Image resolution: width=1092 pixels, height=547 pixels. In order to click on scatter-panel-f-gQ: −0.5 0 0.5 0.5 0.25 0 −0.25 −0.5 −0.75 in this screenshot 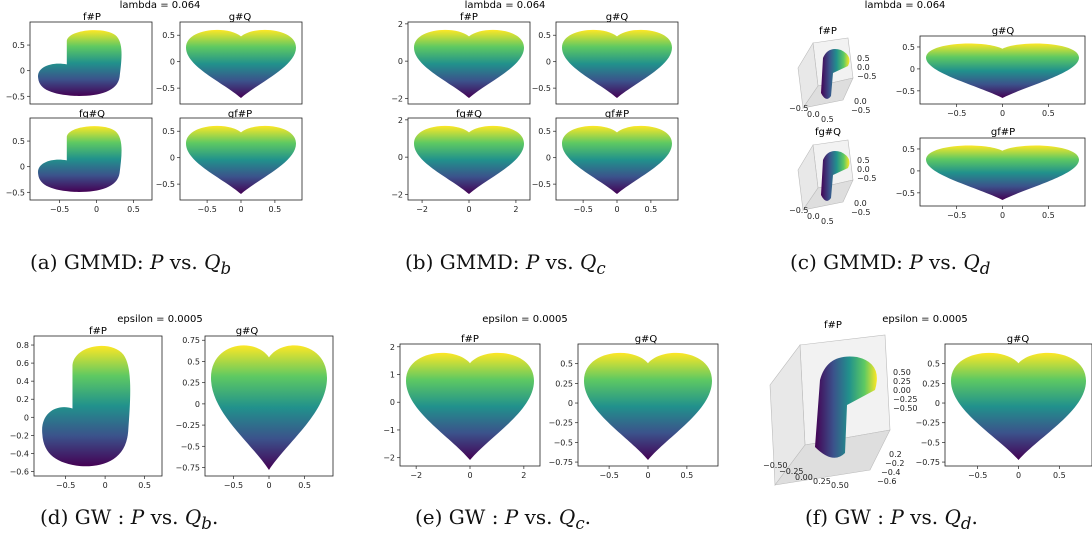, I will do `click(1003, 411)`.